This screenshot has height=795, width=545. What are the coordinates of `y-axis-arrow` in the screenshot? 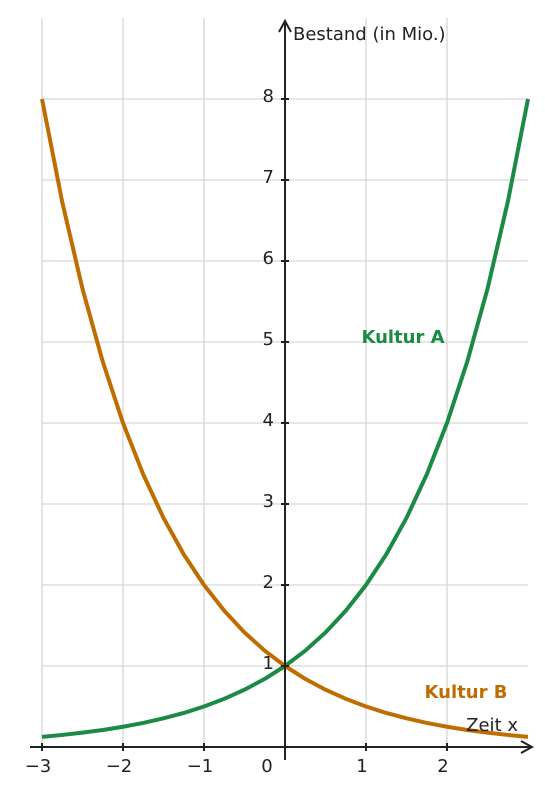 It's located at (285, 25).